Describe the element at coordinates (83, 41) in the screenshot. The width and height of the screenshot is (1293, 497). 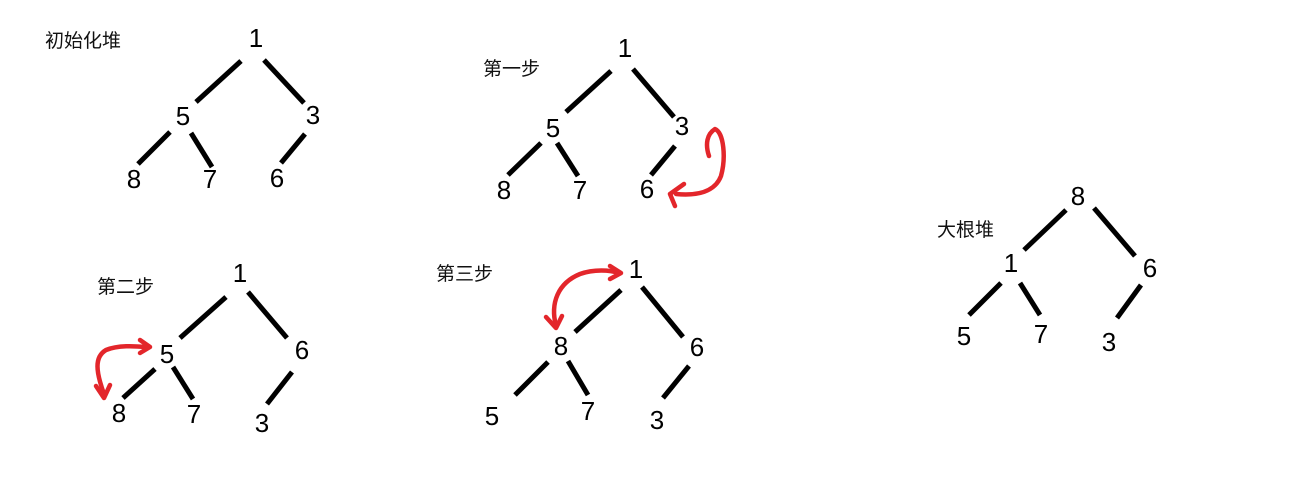
I see `panel-label-init: 初始化堆` at that location.